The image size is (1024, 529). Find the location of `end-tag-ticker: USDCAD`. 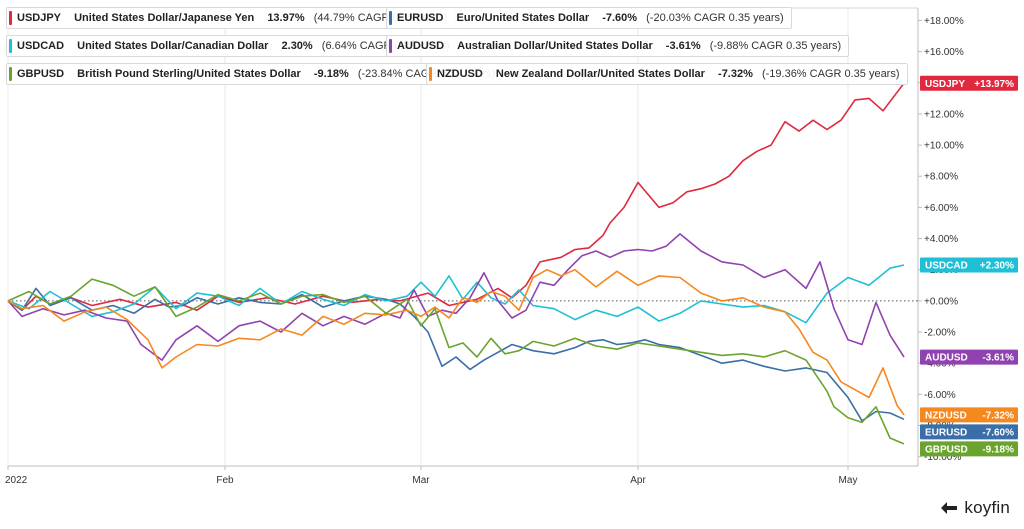

end-tag-ticker: USDCAD is located at coordinates (946, 266).